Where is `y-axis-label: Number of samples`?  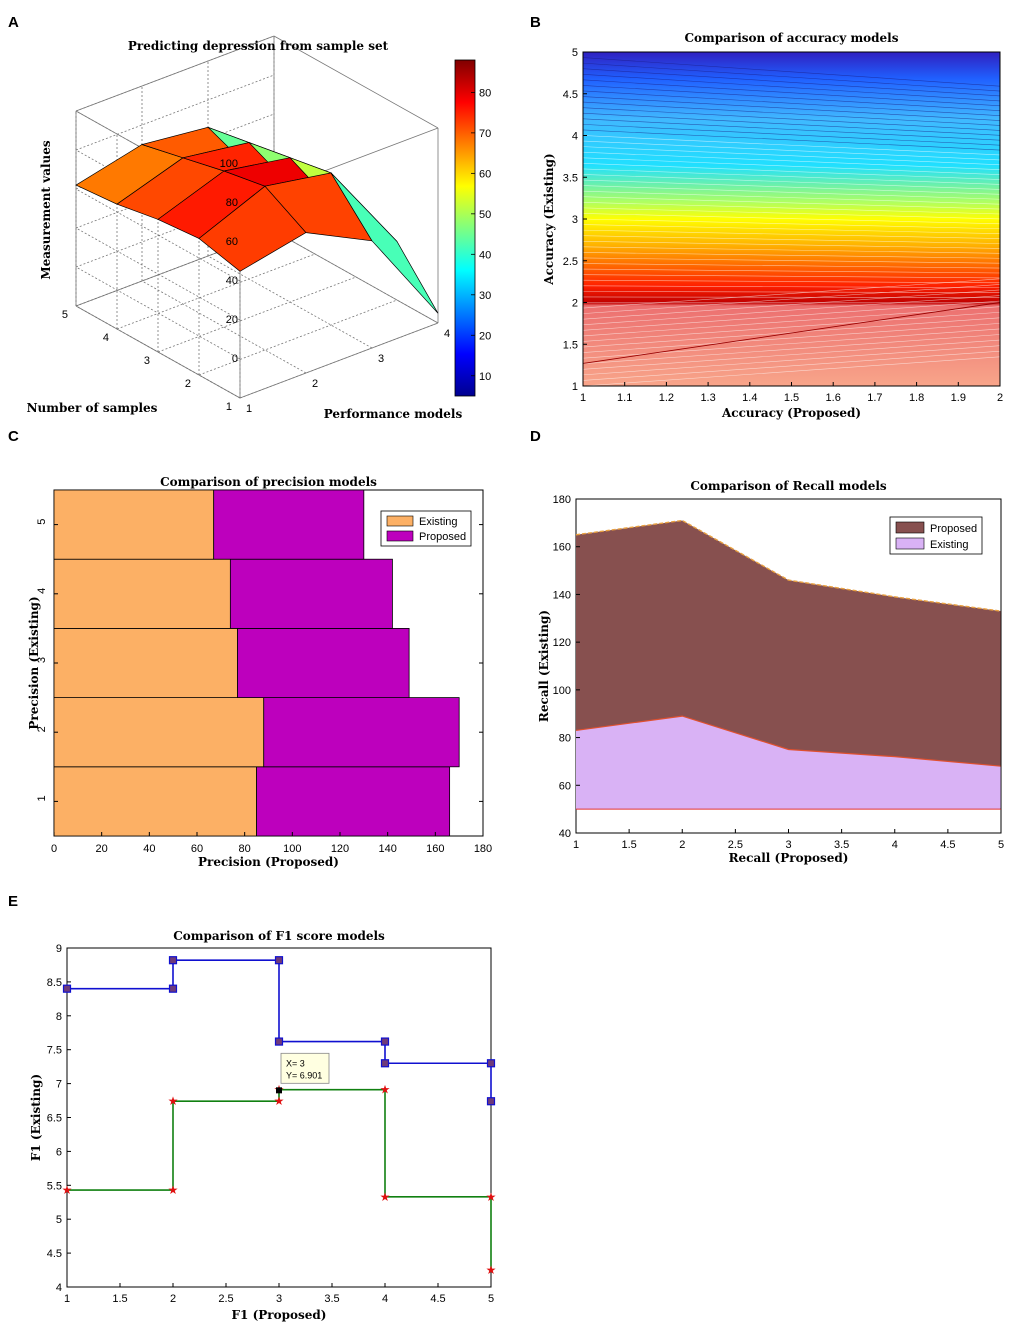
y-axis-label: Number of samples is located at coordinates (92, 408).